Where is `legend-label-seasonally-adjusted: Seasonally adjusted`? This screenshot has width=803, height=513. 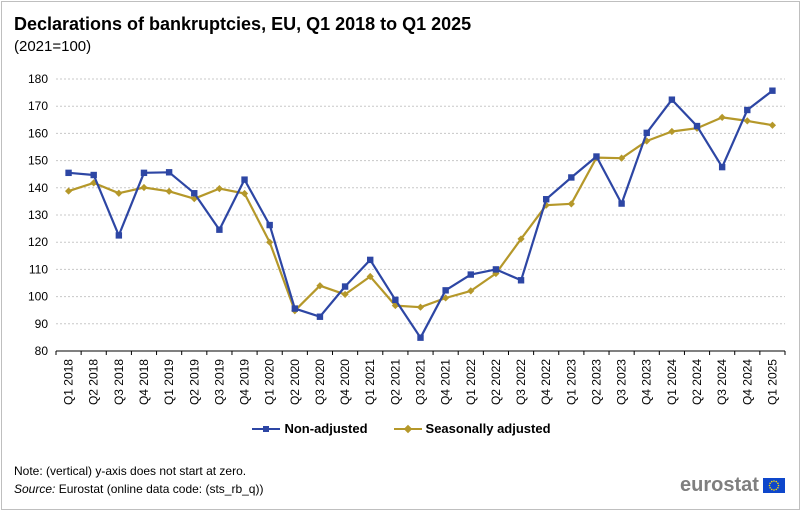 legend-label-seasonally-adjusted: Seasonally adjusted is located at coordinates (488, 428).